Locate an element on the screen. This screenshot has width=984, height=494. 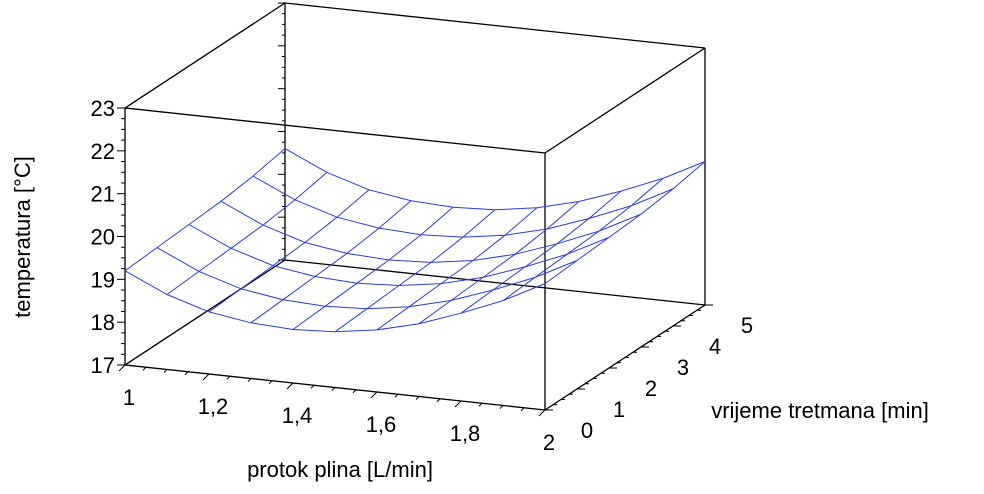
y-tick-label: 2 is located at coordinates (651, 388).